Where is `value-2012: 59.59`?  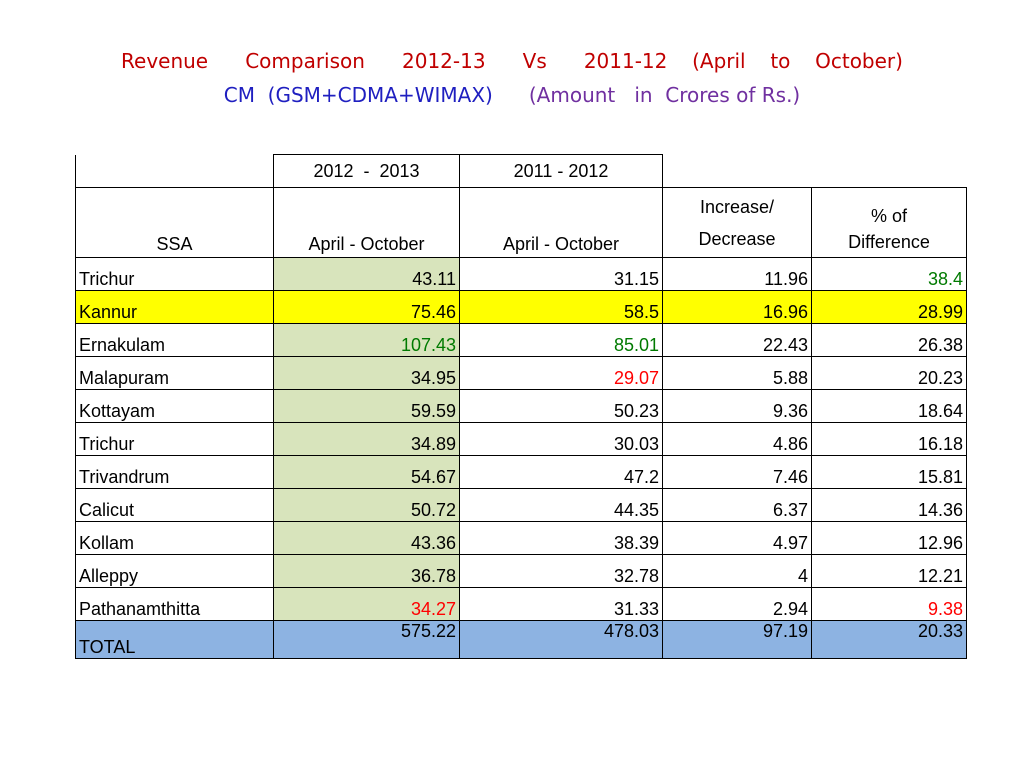
value-2012: 59.59 is located at coordinates (366, 406).